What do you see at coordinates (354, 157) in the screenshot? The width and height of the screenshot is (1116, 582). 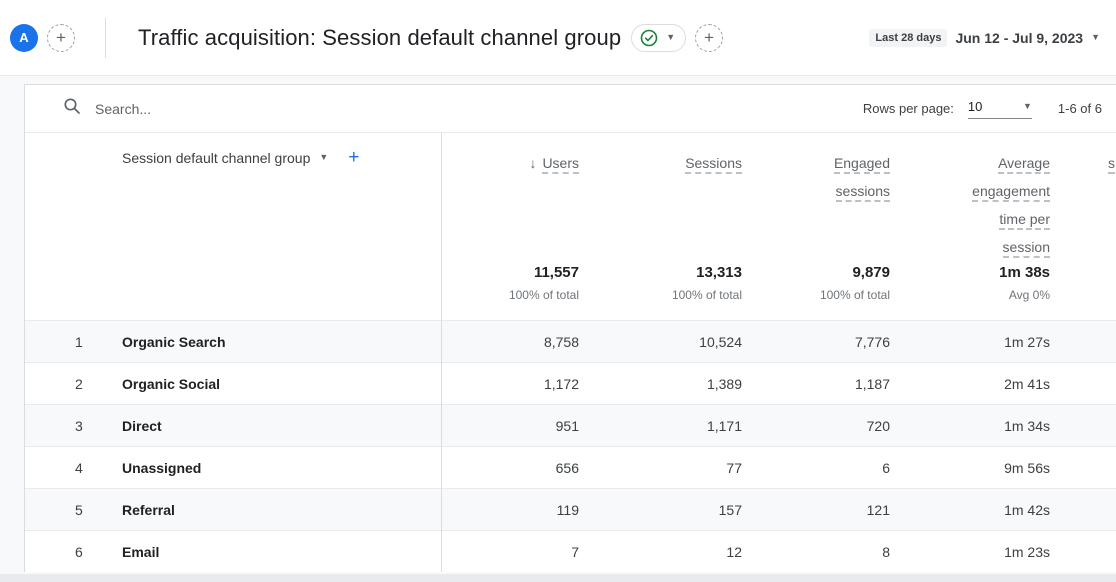 I see `add-dimension-button: +` at bounding box center [354, 157].